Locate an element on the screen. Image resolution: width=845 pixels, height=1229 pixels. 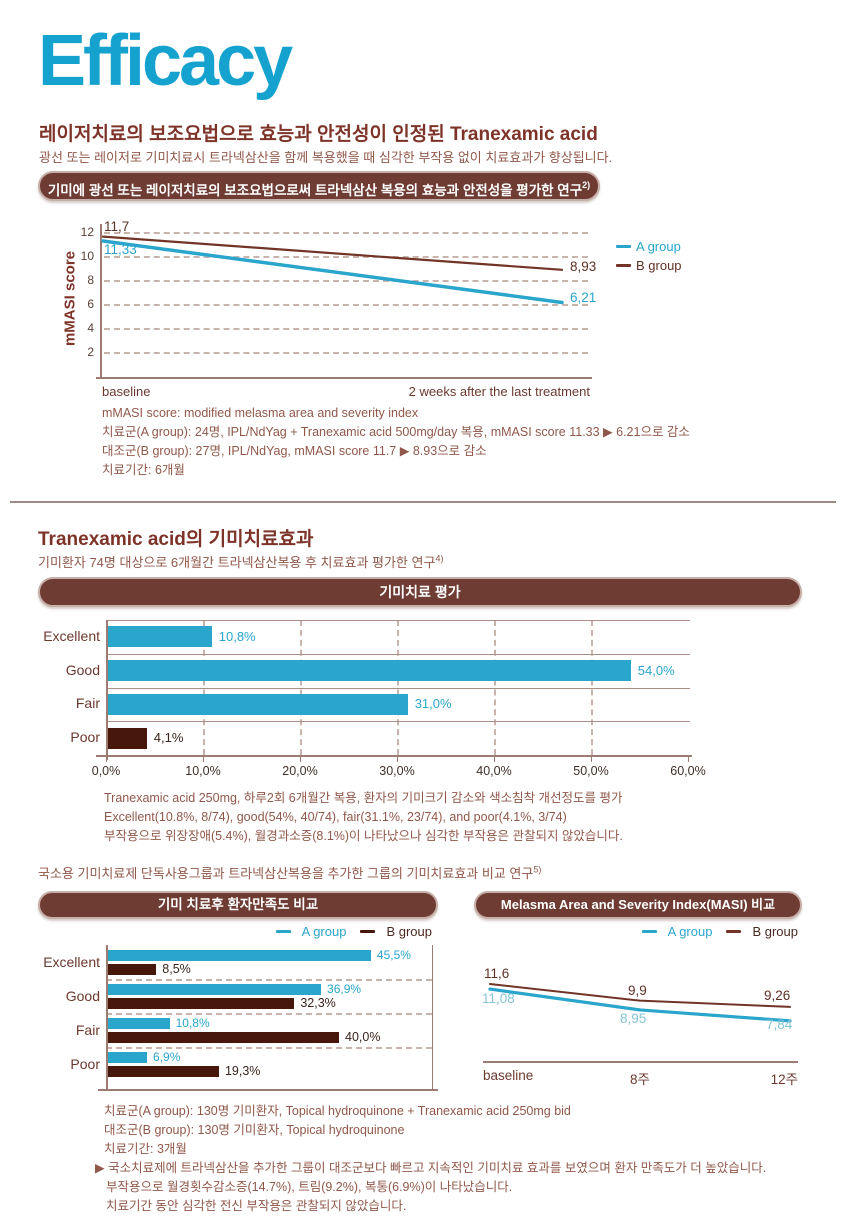
chart3-category-label: Poor is located at coordinates (85, 1064).